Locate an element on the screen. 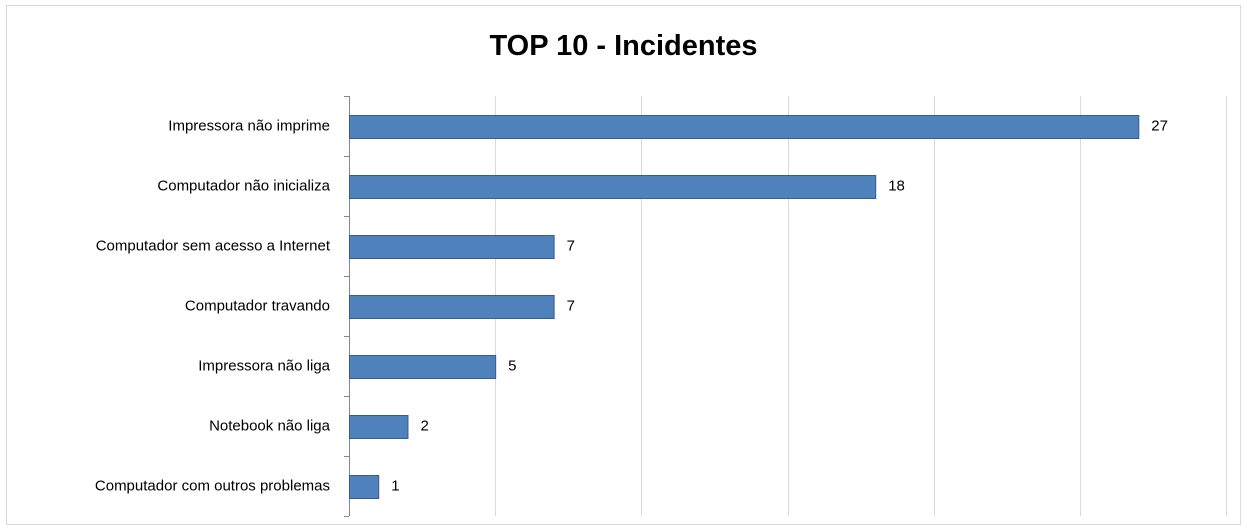  category-label: Notebook não liga is located at coordinates (270, 426).